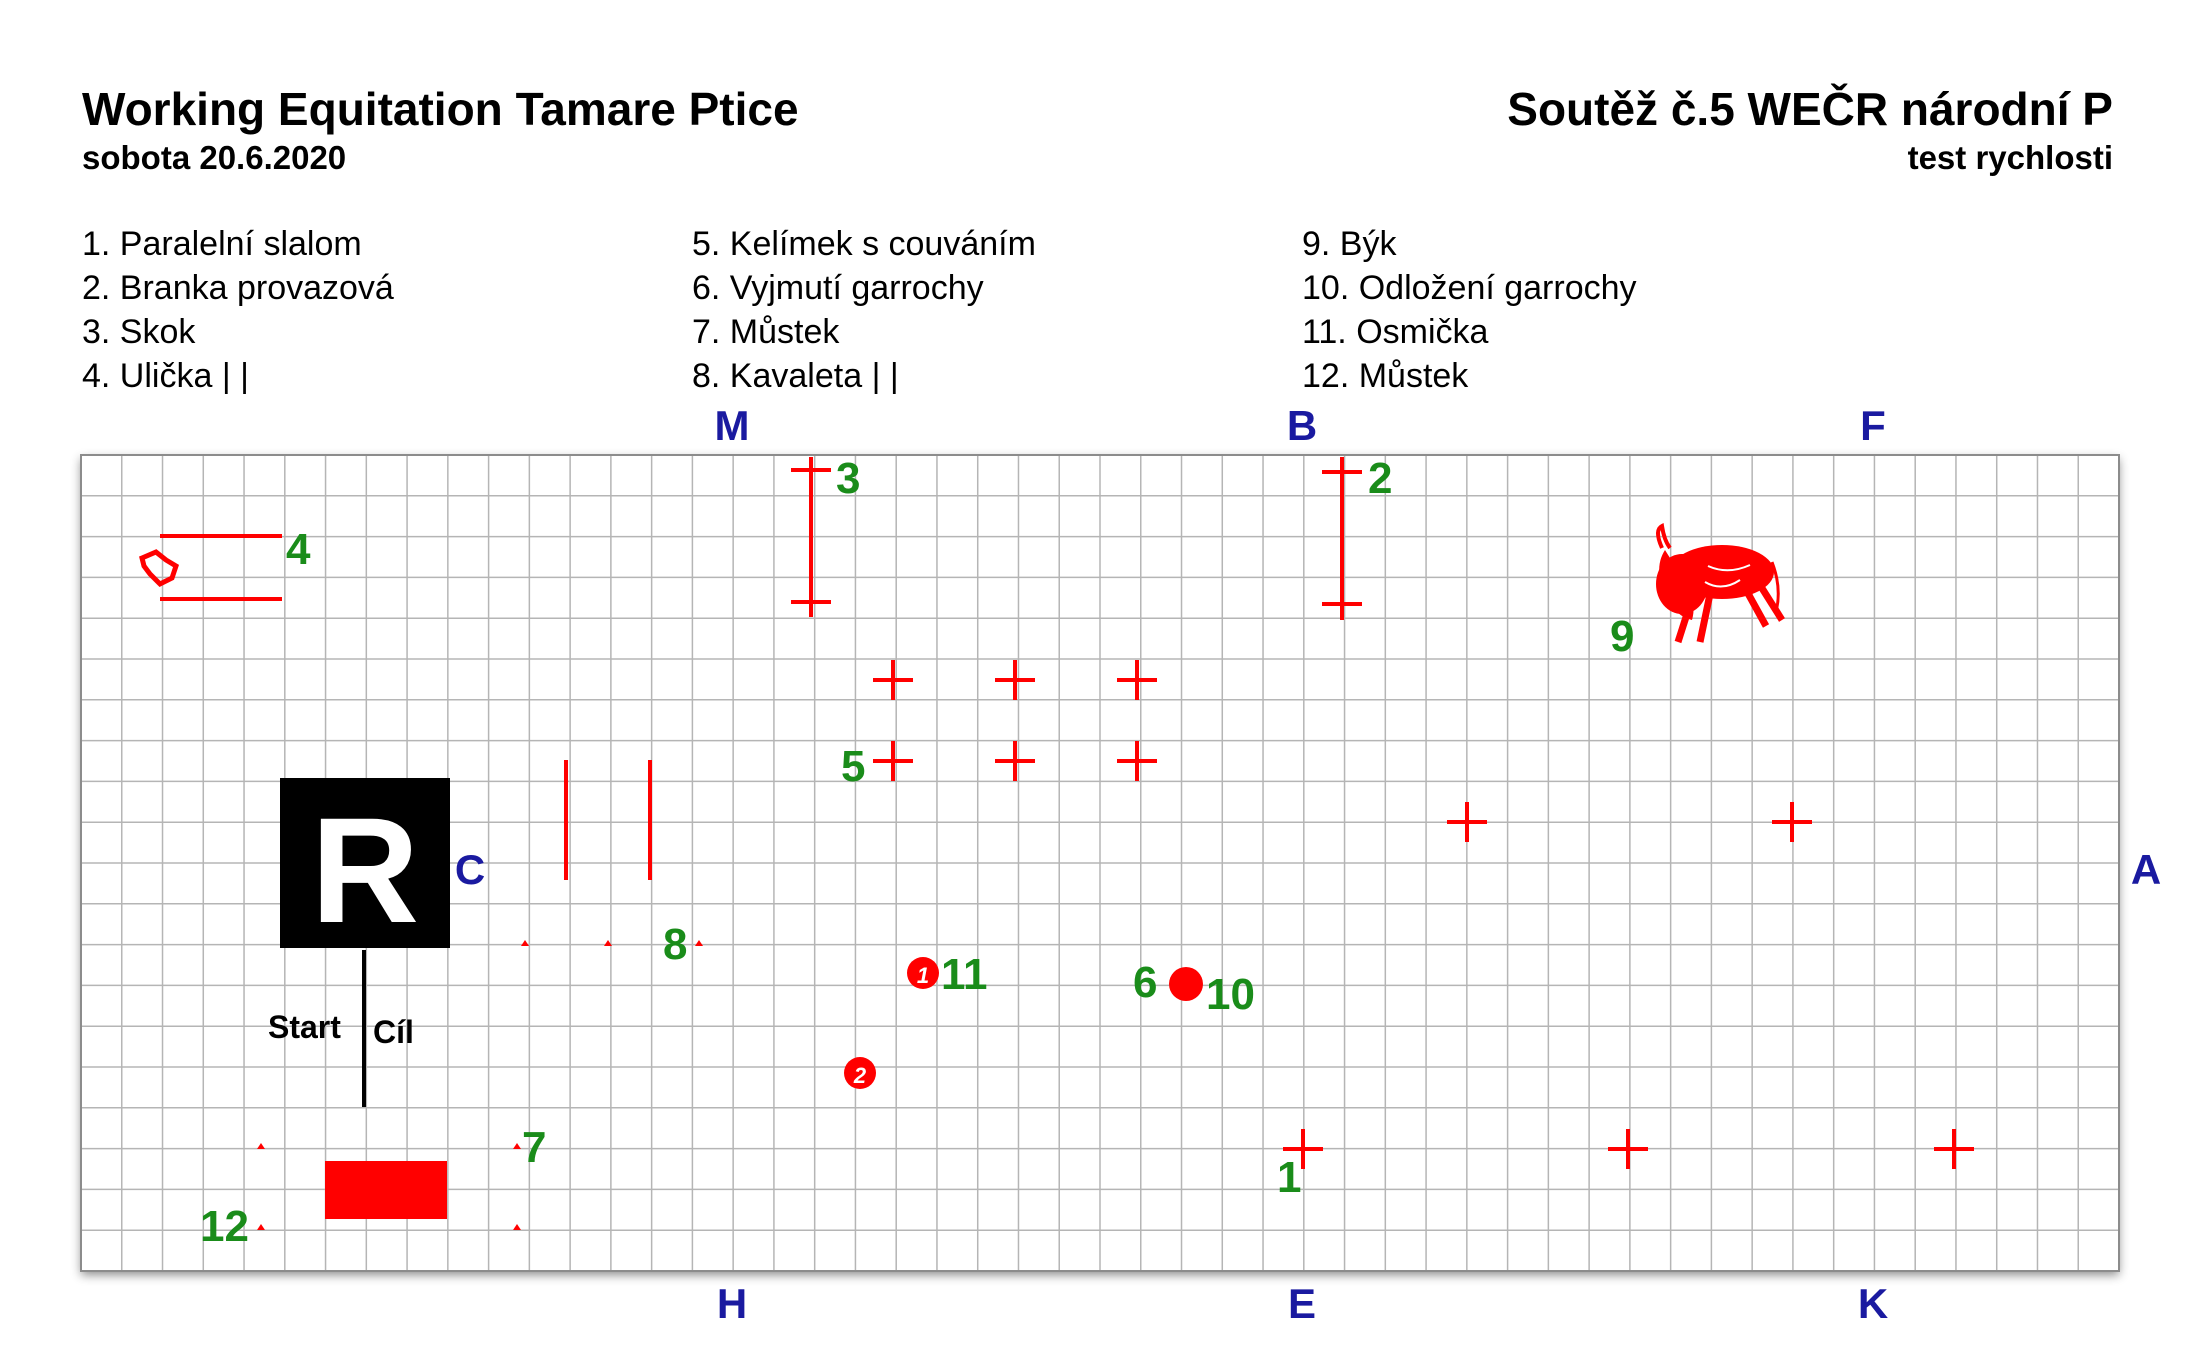 This screenshot has width=2195, height=1351. Describe the element at coordinates (1302, 425) in the screenshot. I see `letter-B: B` at that location.